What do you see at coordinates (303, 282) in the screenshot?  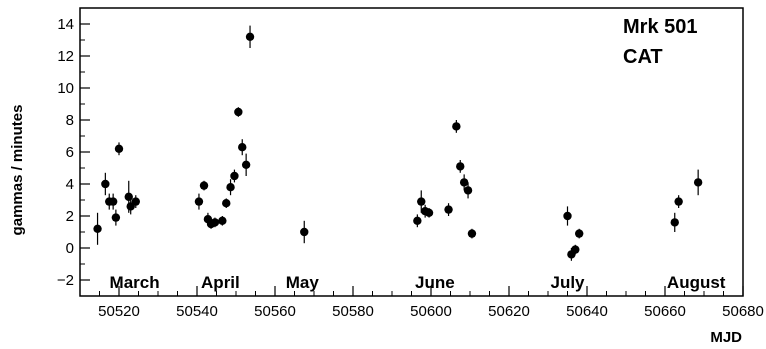 I see `month-label: May` at bounding box center [303, 282].